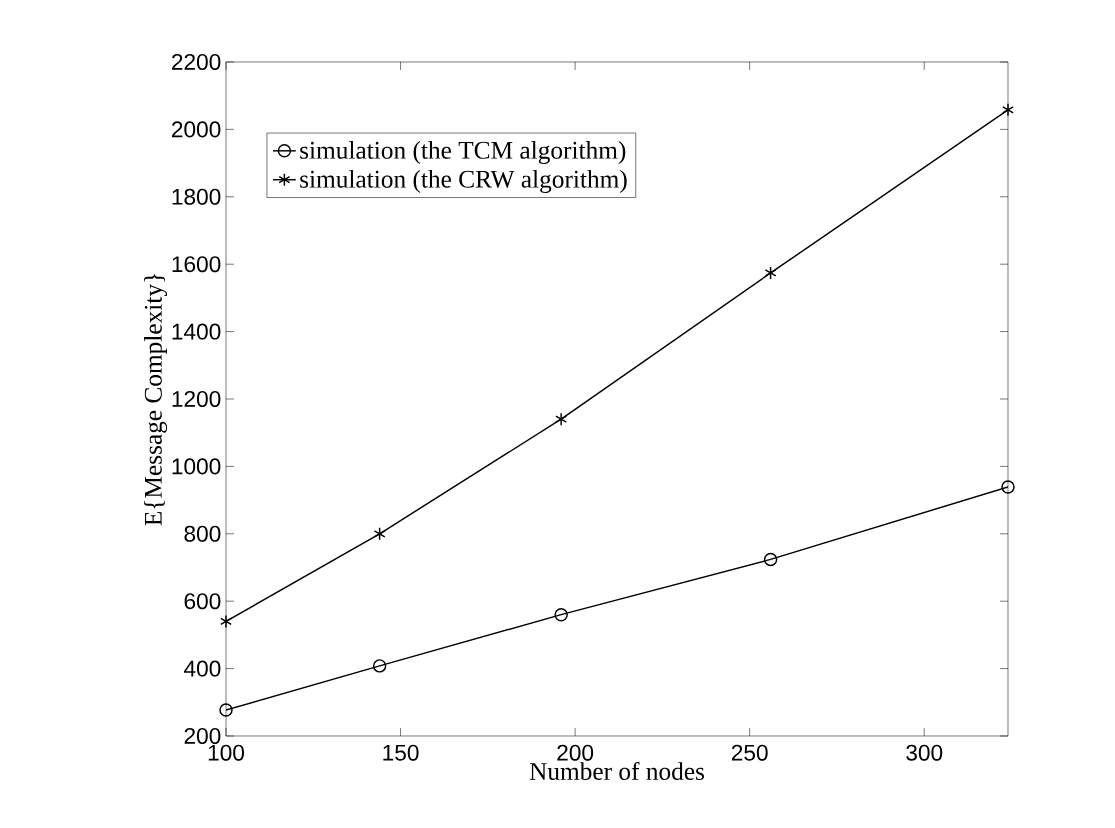 Image resolution: width=1115 pixels, height=828 pixels. Describe the element at coordinates (617, 770) in the screenshot. I see `x-axis-title: Number of nodes` at that location.